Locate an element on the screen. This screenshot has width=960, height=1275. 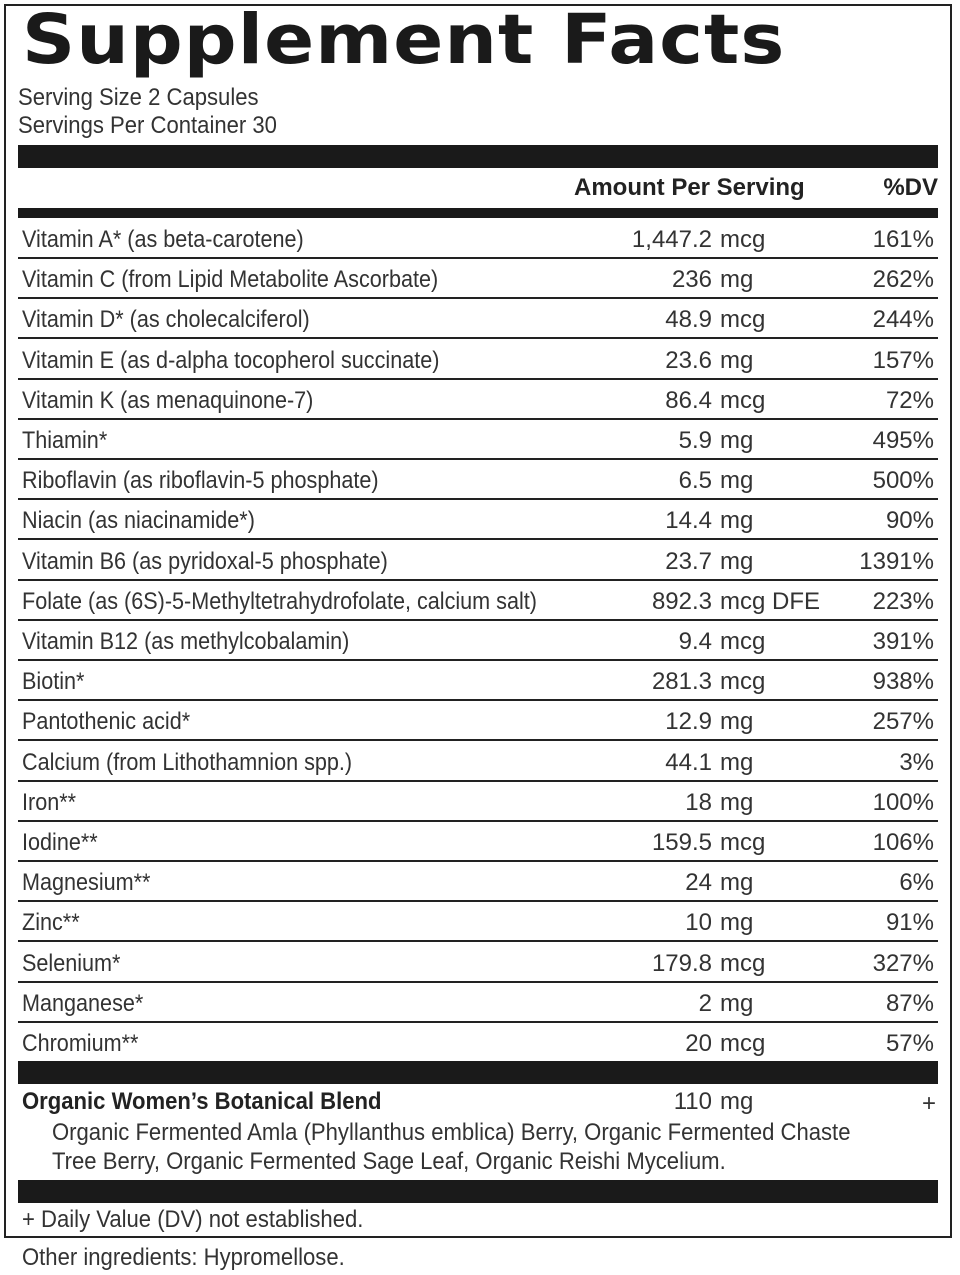
nutrient-amount: 12.9 is located at coordinates (688, 722).